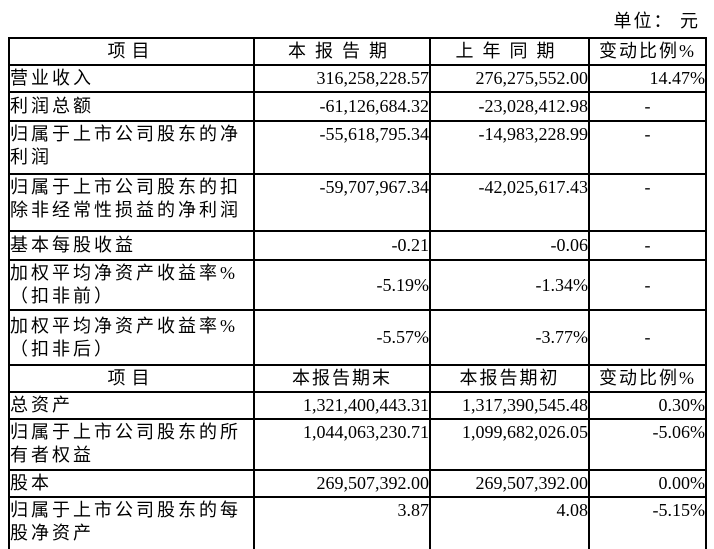 This screenshot has height=549, width=714. What do you see at coordinates (342, 245) in the screenshot?
I see `cell-current: -0.21` at bounding box center [342, 245].